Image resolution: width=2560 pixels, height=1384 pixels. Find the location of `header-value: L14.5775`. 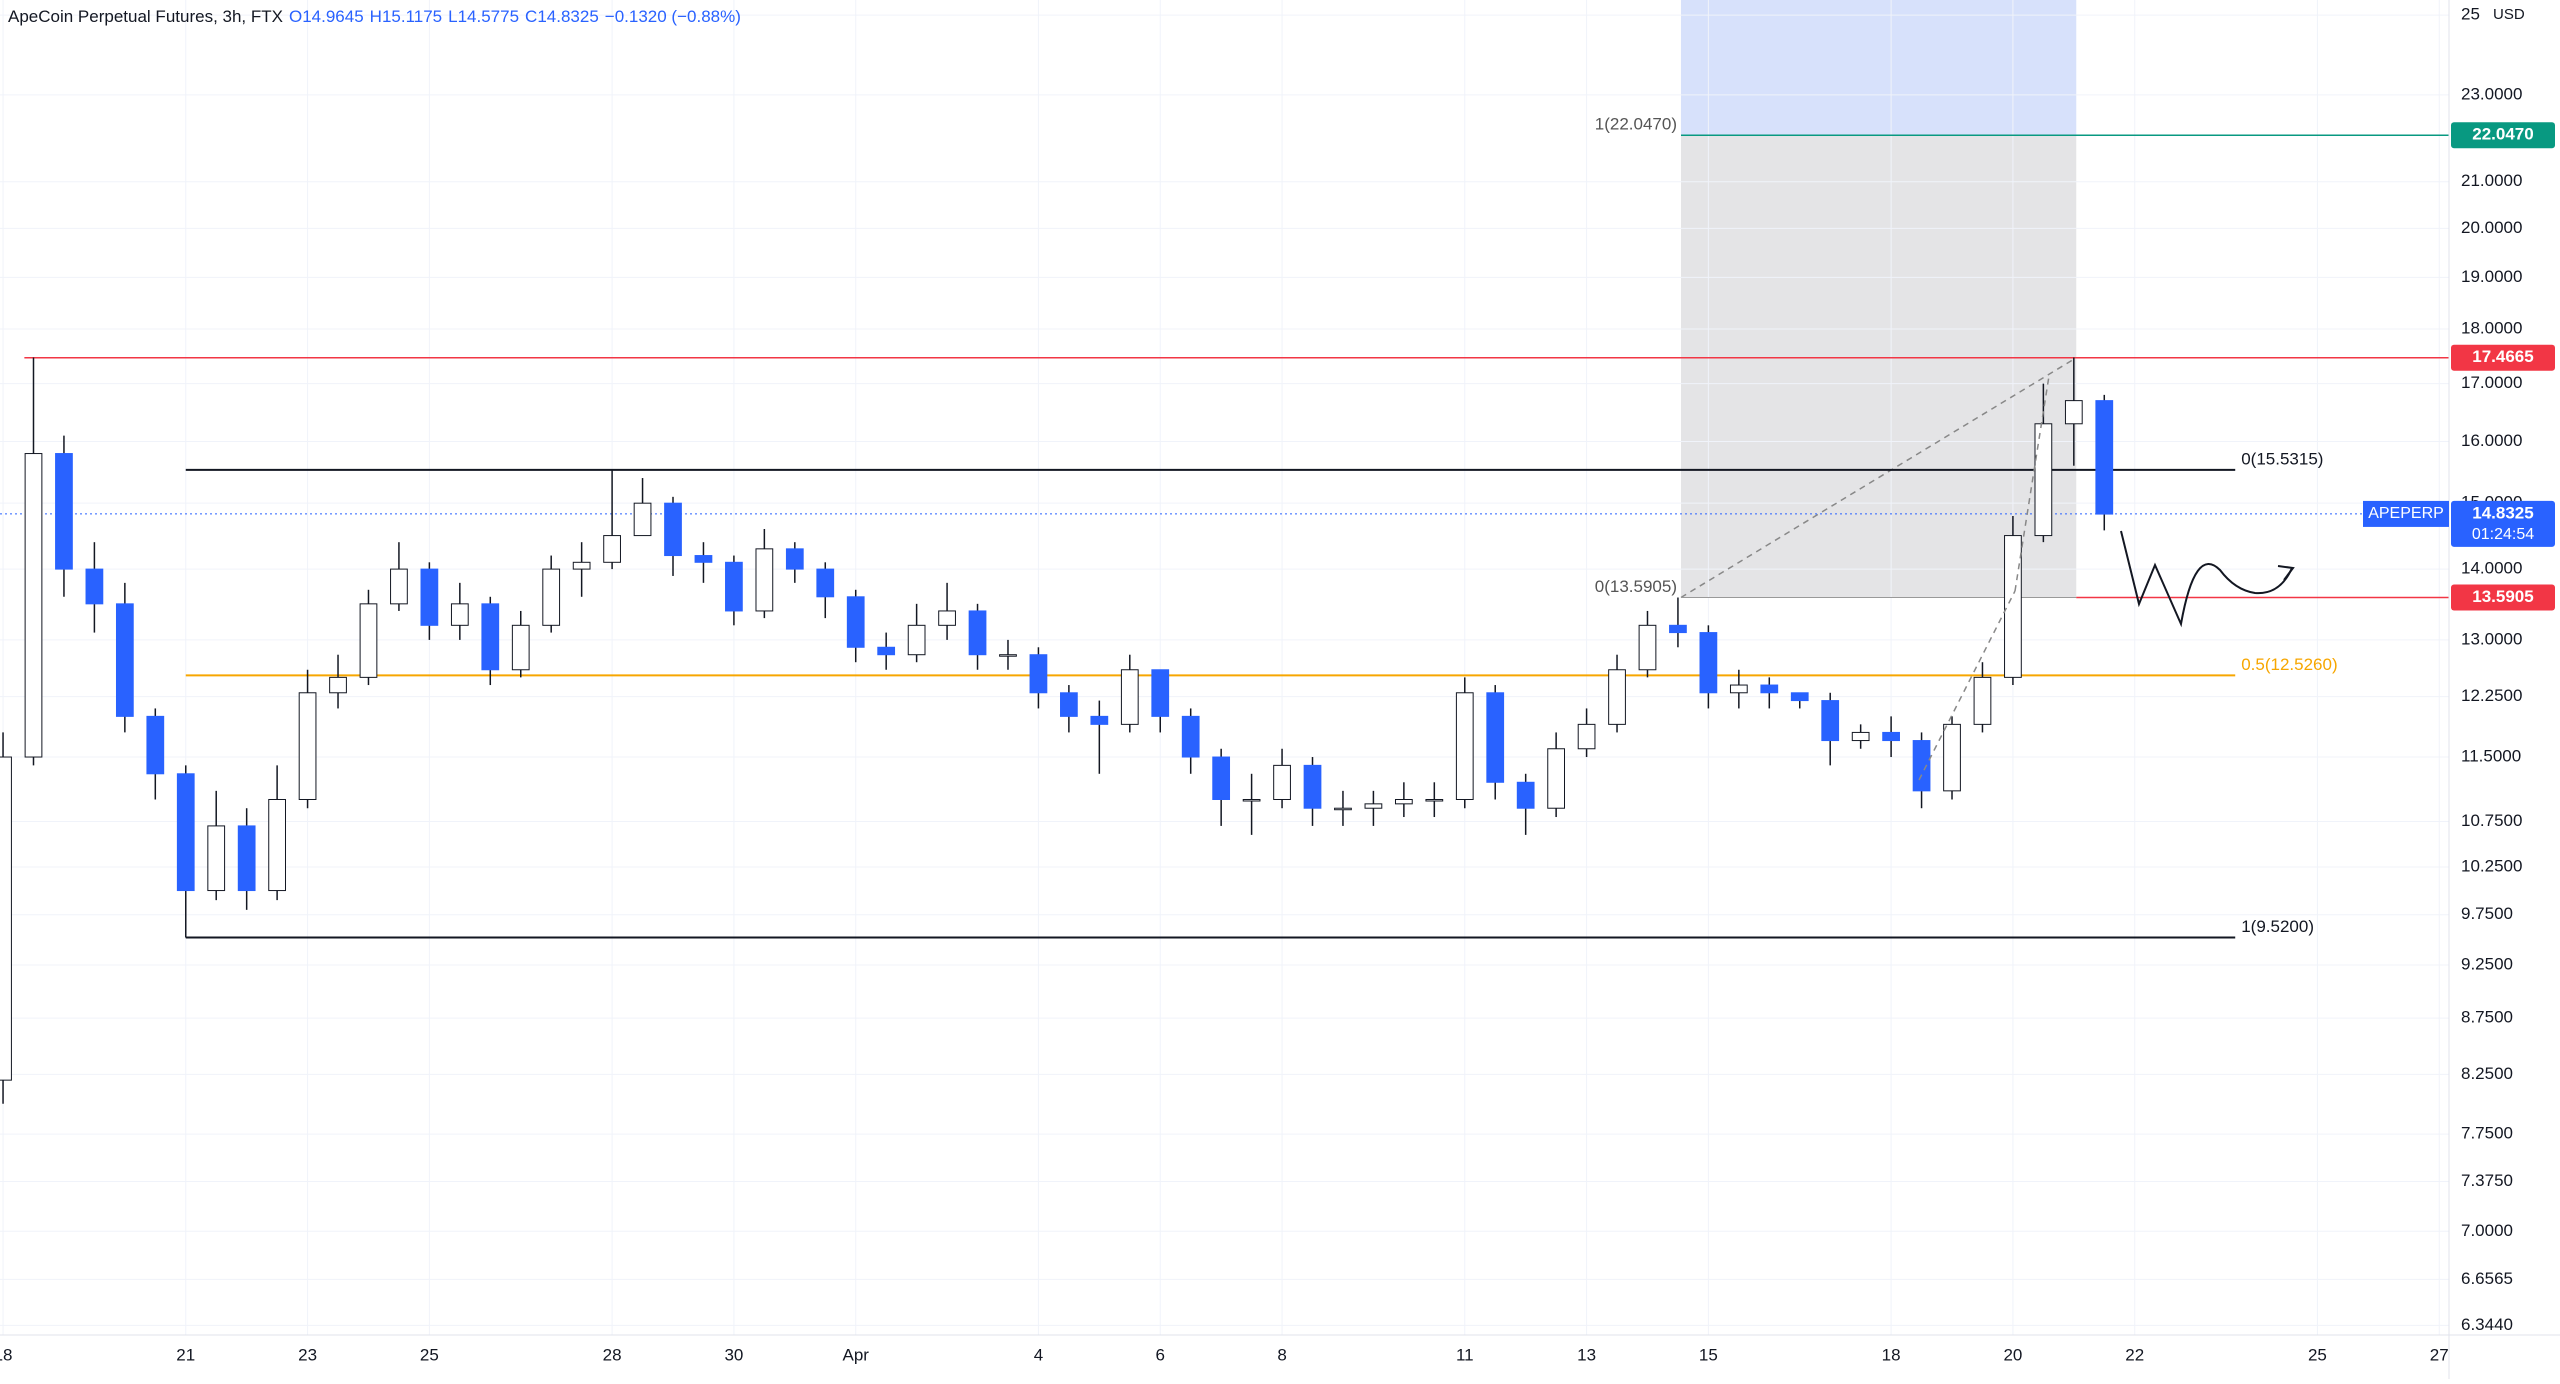

header-value: L14.5775 is located at coordinates (483, 16).